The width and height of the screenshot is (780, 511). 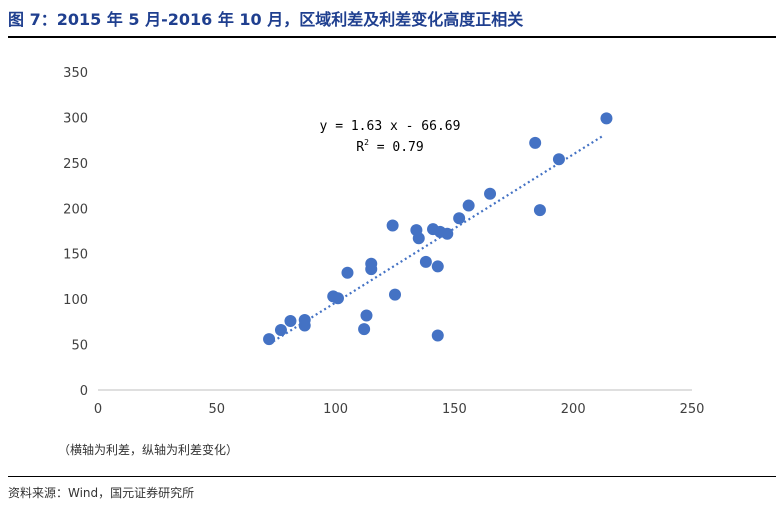 What do you see at coordinates (75, 232) in the screenshot?
I see `y-axis-ticks: 0 50 100 150 200 250 300 350` at bounding box center [75, 232].